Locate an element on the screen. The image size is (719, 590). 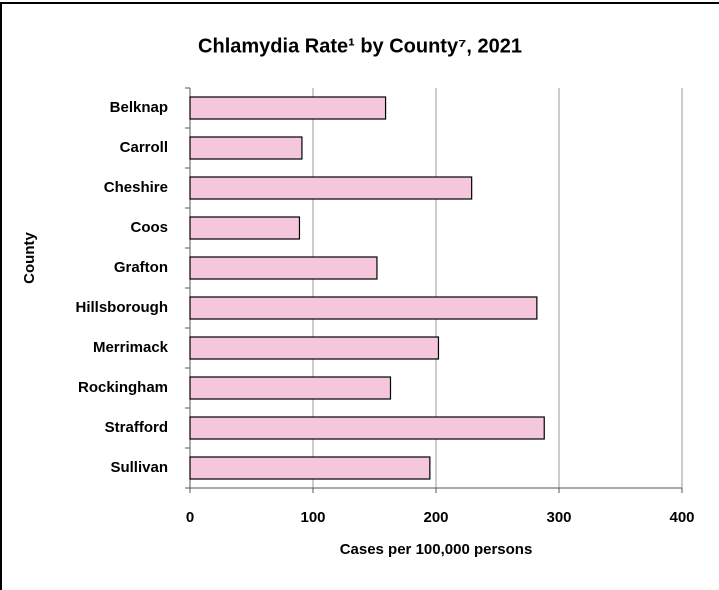
y-tick-label: Belknap is located at coordinates (139, 107).